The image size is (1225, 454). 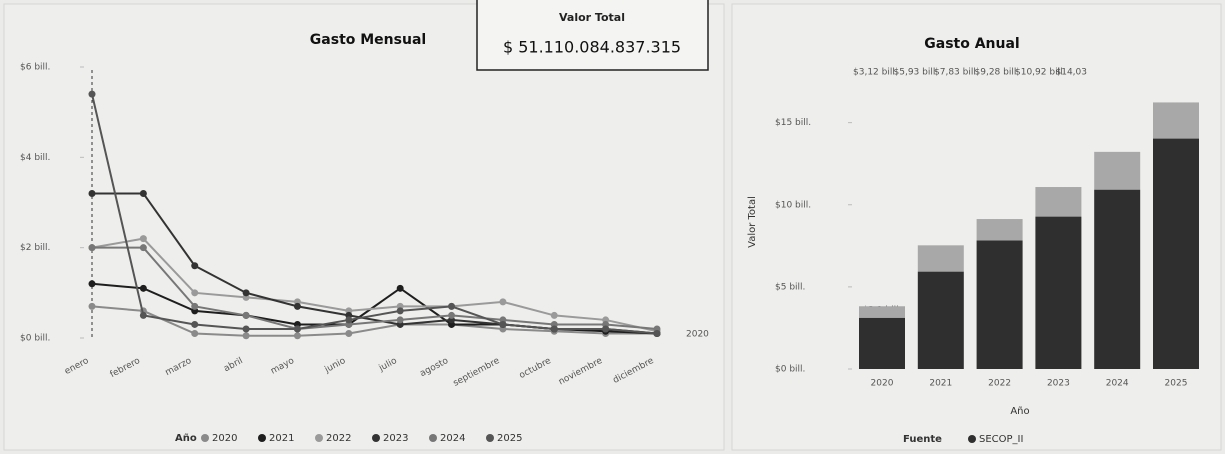 I want to click on card-label: Valor Total, so click(x=592, y=17).